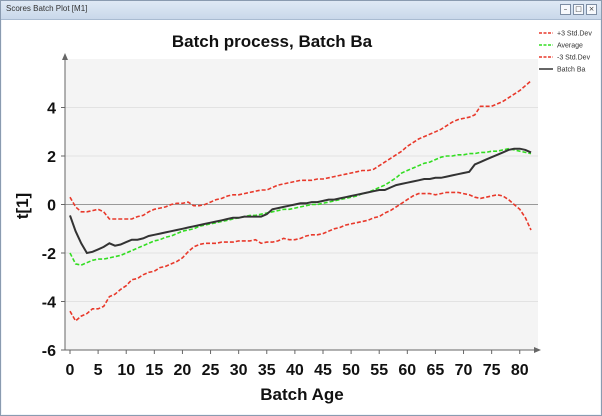  I want to click on close-icon: ×, so click(591, 9).